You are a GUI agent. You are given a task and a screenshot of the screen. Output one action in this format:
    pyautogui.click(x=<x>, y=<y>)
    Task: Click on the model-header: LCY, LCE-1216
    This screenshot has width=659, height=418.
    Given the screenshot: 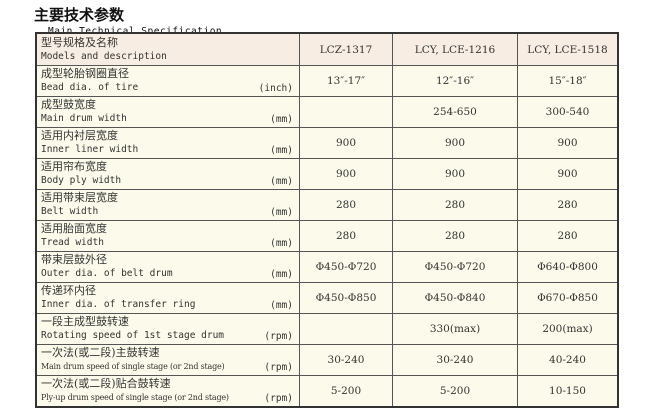 What is the action you would take?
    pyautogui.click(x=455, y=49)
    